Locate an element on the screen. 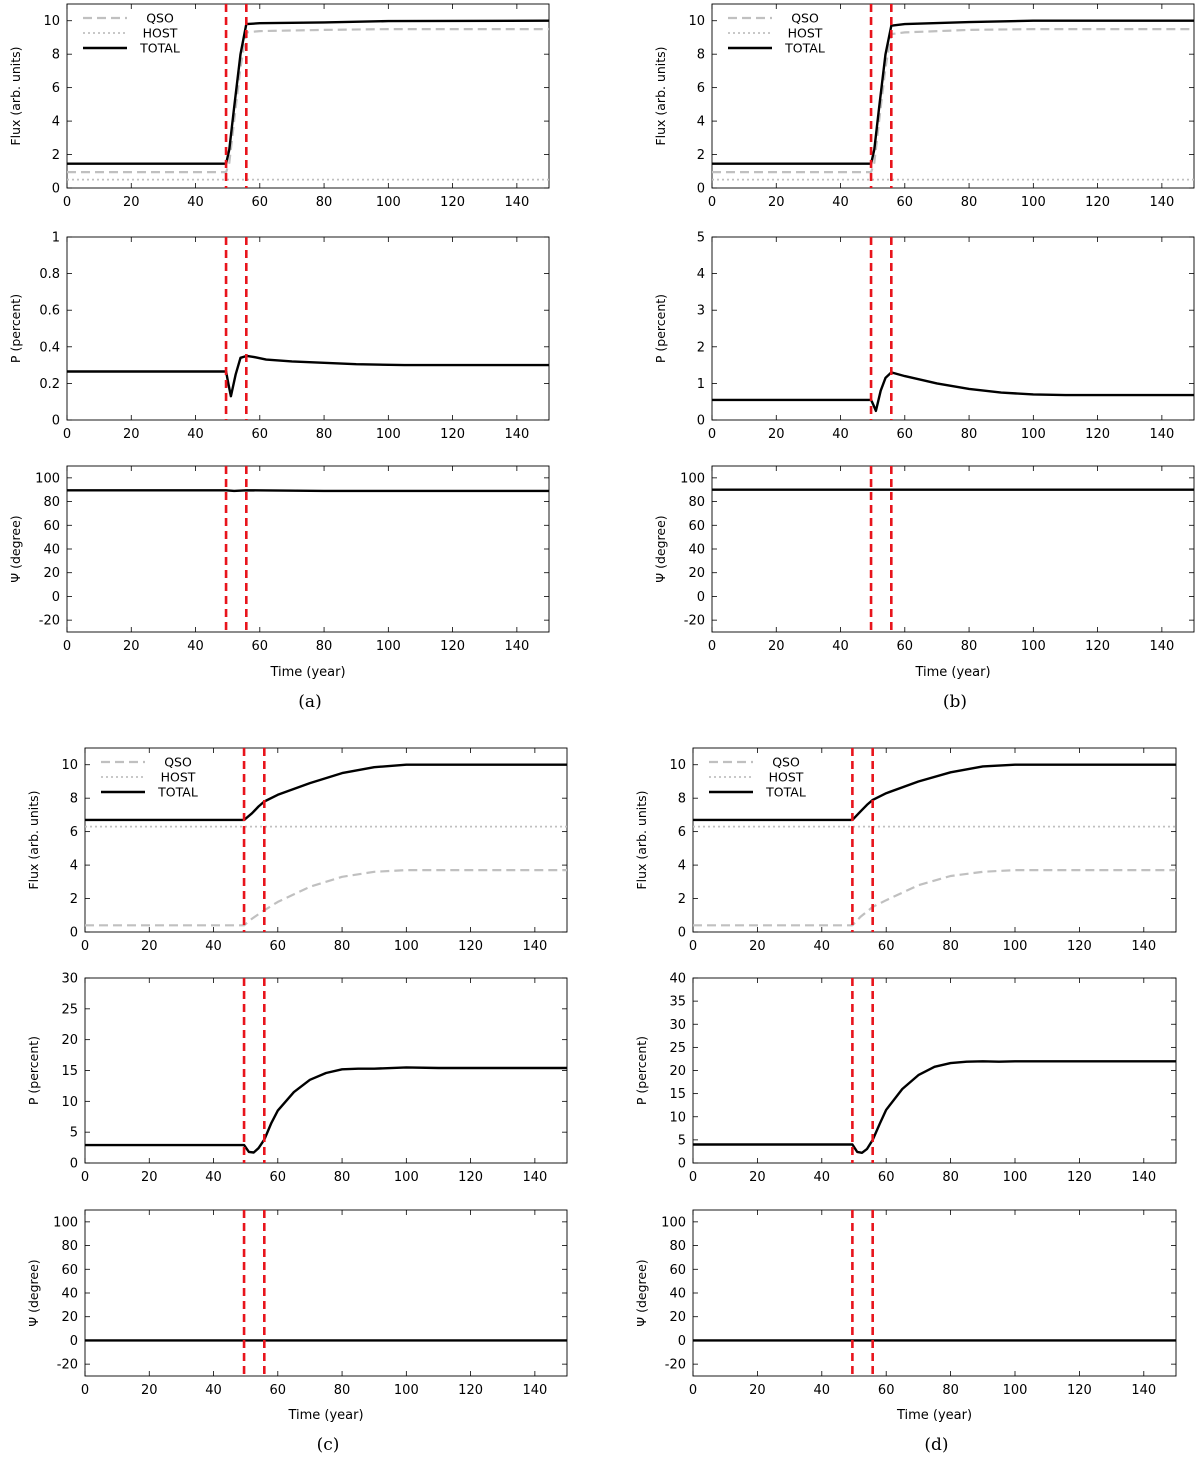 The height and width of the screenshot is (1461, 1200). y-tick-label: -20 is located at coordinates (675, 1365).